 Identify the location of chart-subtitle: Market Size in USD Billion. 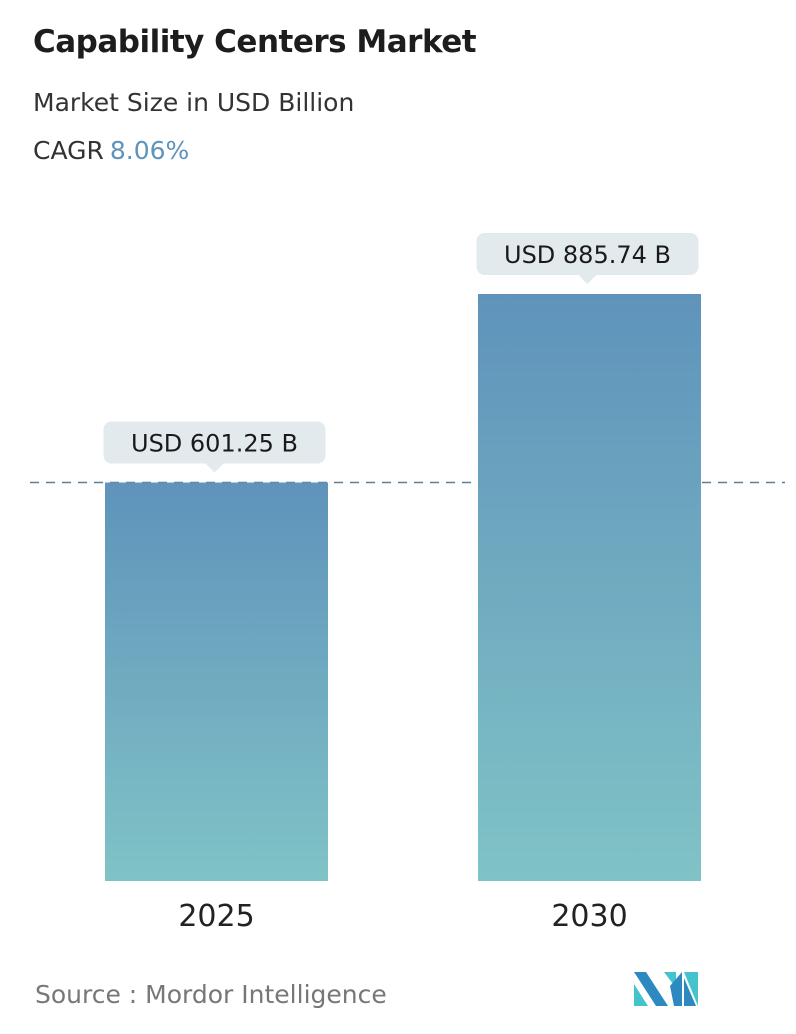
(194, 102).